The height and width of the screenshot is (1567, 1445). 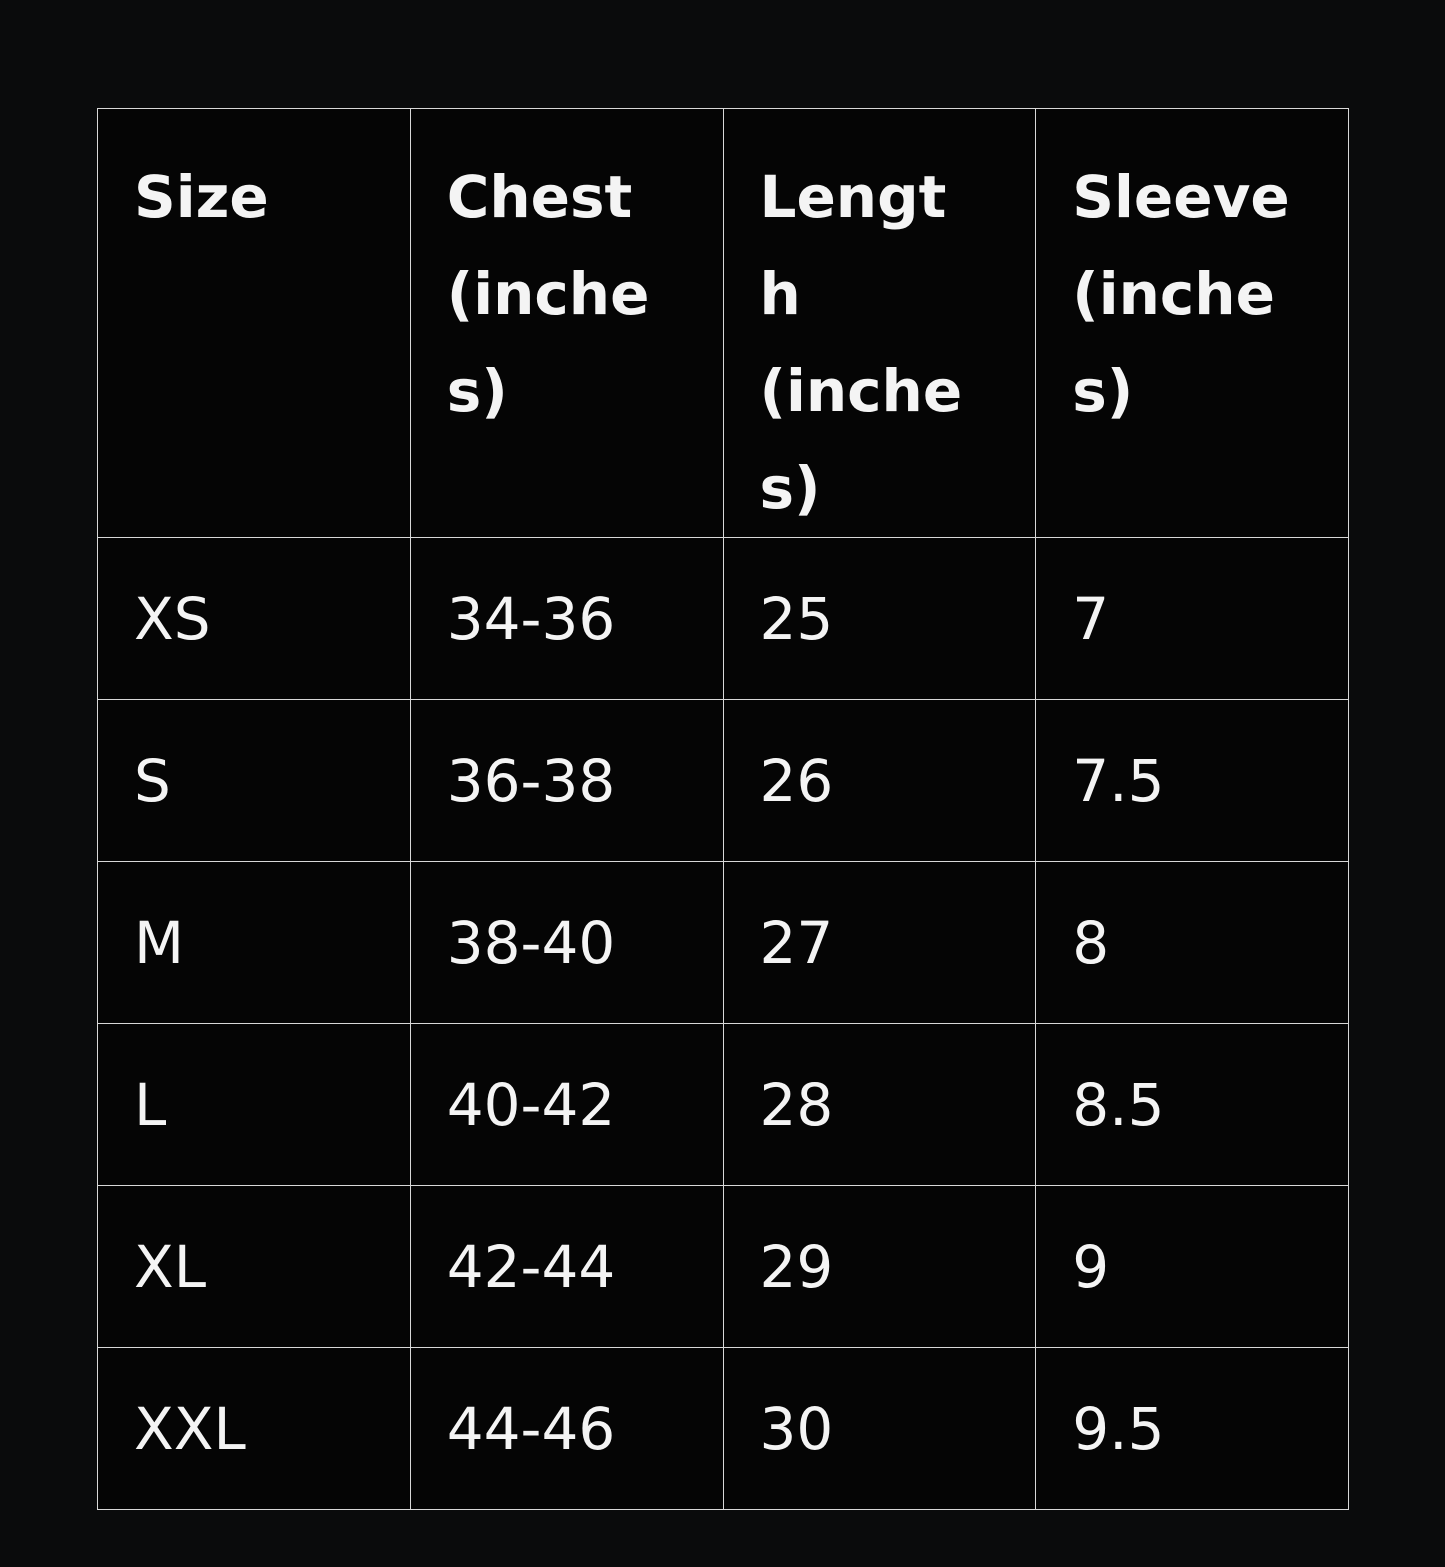 I want to click on table-row: M 38-40 27 8, so click(x=723, y=942).